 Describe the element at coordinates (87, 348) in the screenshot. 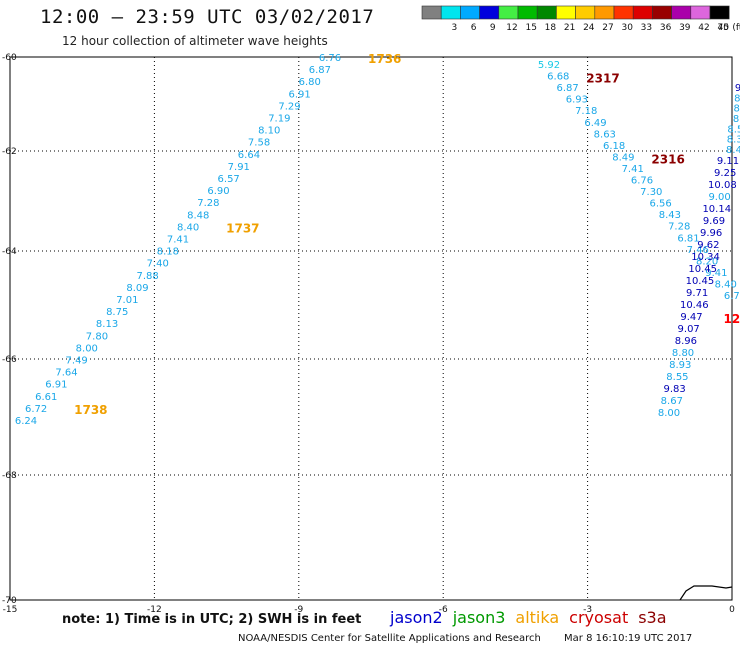

I see `track-a-value: 8.00` at that location.